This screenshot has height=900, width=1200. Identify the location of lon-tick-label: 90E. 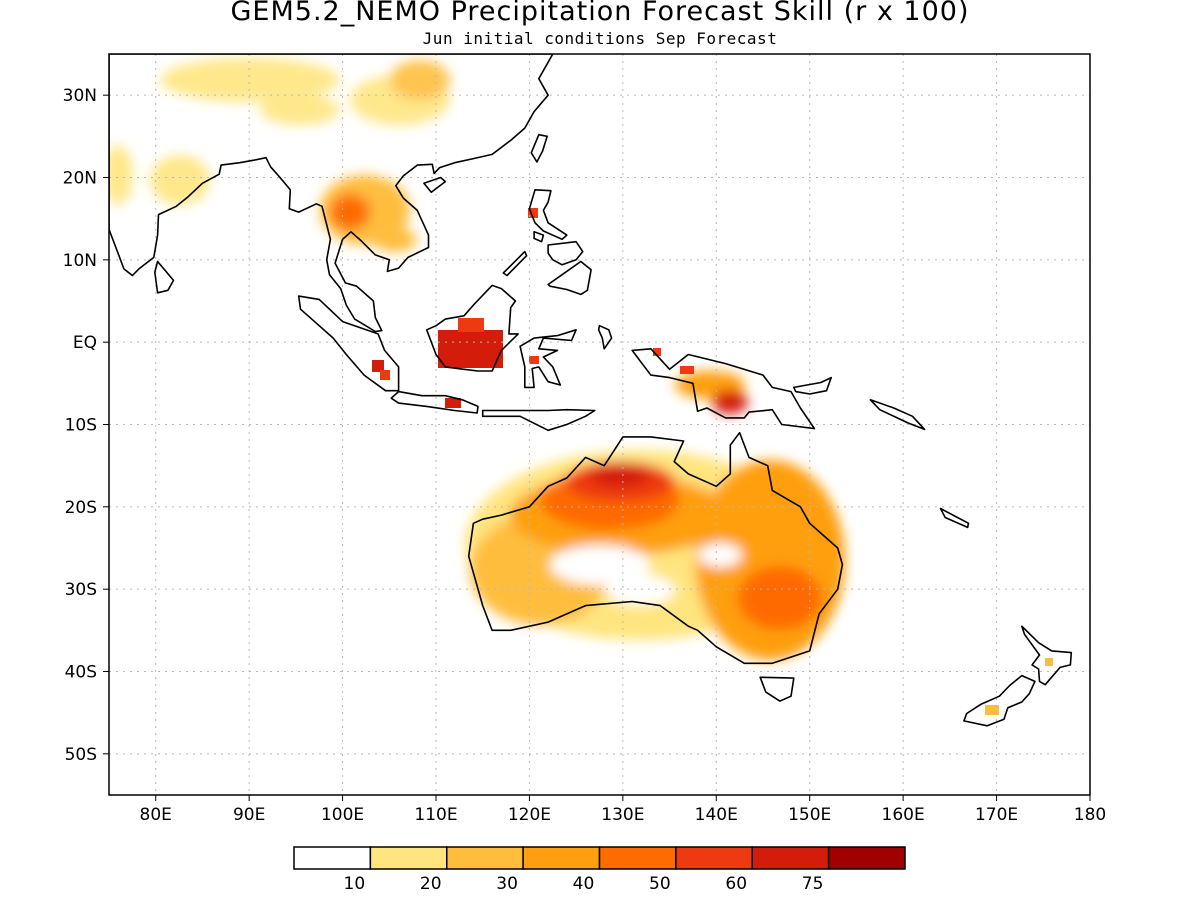
(249, 815).